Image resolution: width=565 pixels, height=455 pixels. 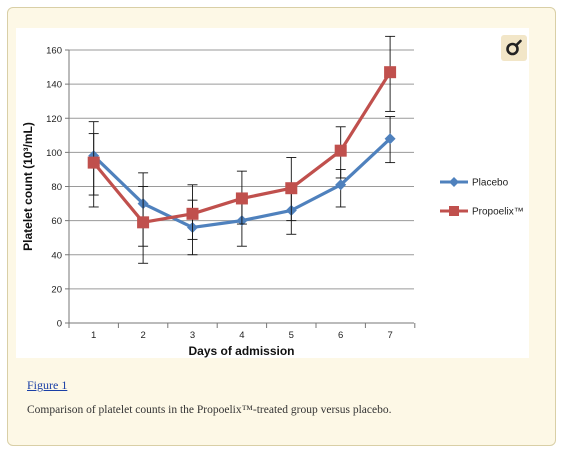 I want to click on y-tick-label: 40, so click(x=56, y=255).